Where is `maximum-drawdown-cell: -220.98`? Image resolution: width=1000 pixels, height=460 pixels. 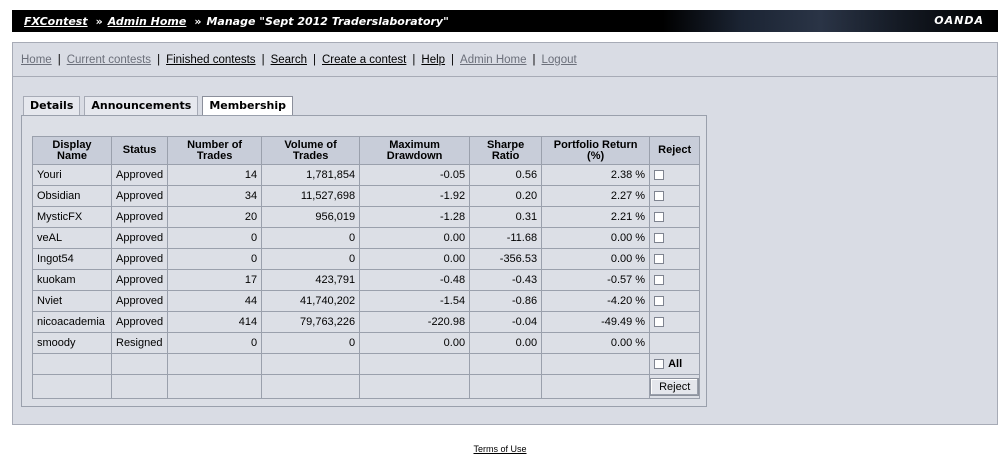
maximum-drawdown-cell: -220.98 is located at coordinates (415, 322).